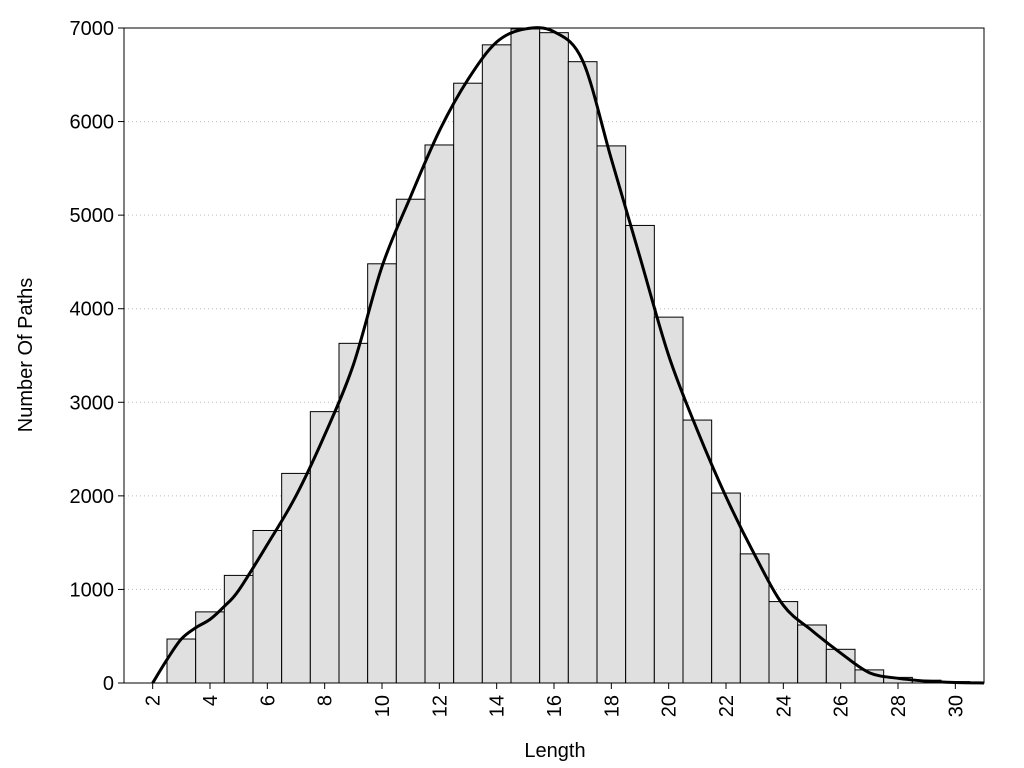 This screenshot has width=1024, height=768. What do you see at coordinates (554, 751) in the screenshot?
I see `x-axis-label: Length` at bounding box center [554, 751].